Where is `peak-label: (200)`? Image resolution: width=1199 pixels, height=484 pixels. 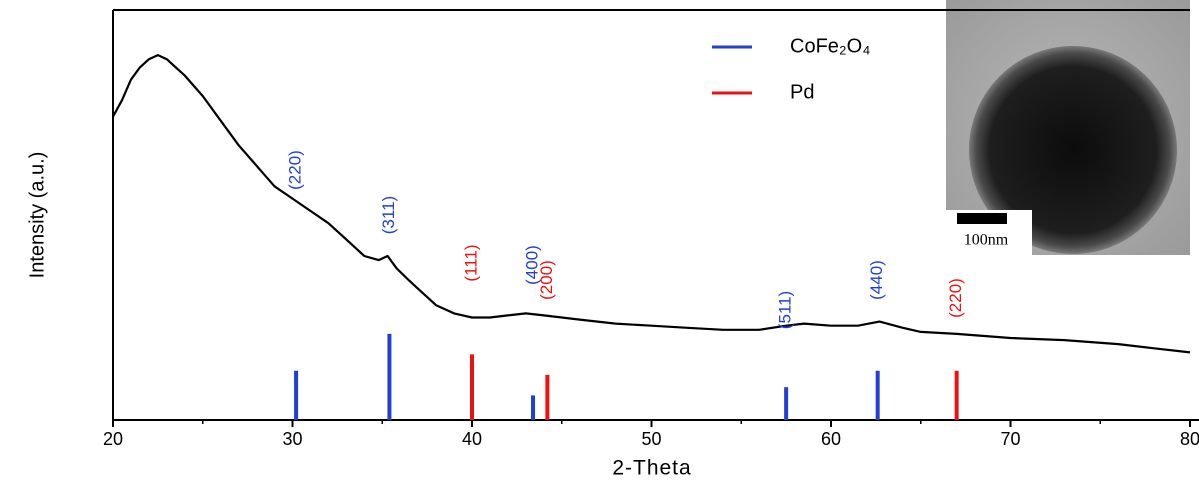 peak-label: (200) is located at coordinates (546, 280).